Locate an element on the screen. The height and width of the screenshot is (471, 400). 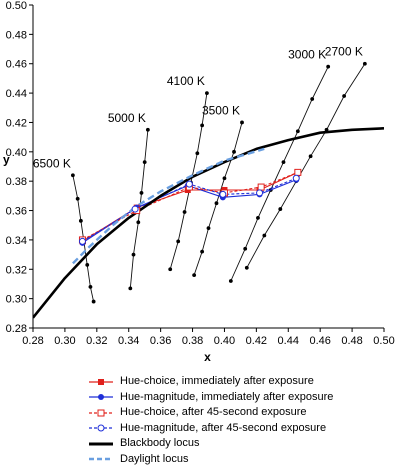
y-tick-label: 0.48 is located at coordinates (16, 35).